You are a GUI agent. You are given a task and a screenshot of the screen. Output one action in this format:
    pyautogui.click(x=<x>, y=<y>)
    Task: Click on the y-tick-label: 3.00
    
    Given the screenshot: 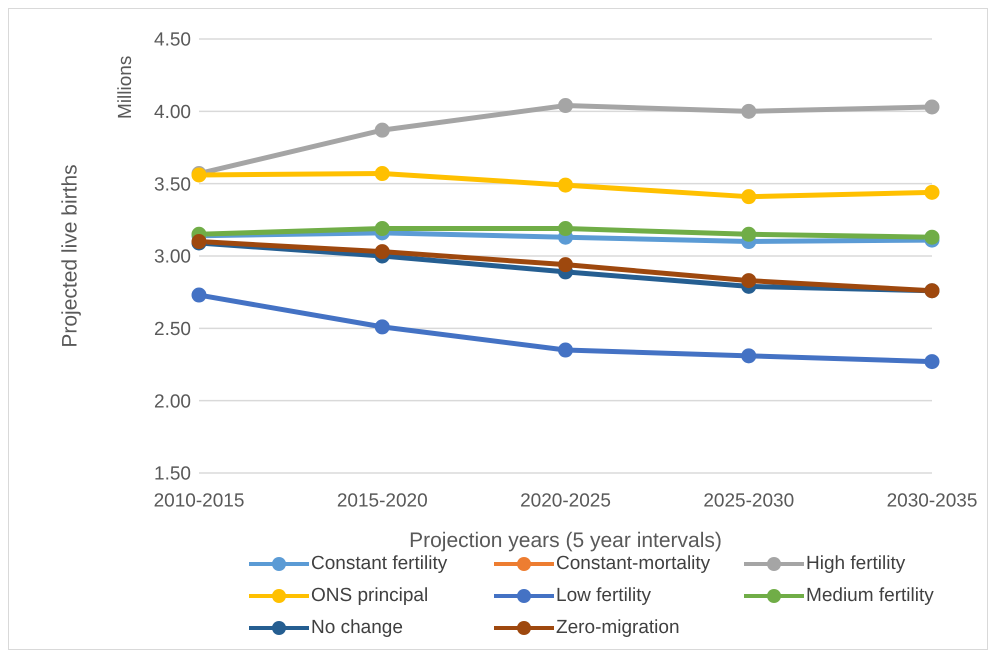 What is the action you would take?
    pyautogui.click(x=172, y=257)
    